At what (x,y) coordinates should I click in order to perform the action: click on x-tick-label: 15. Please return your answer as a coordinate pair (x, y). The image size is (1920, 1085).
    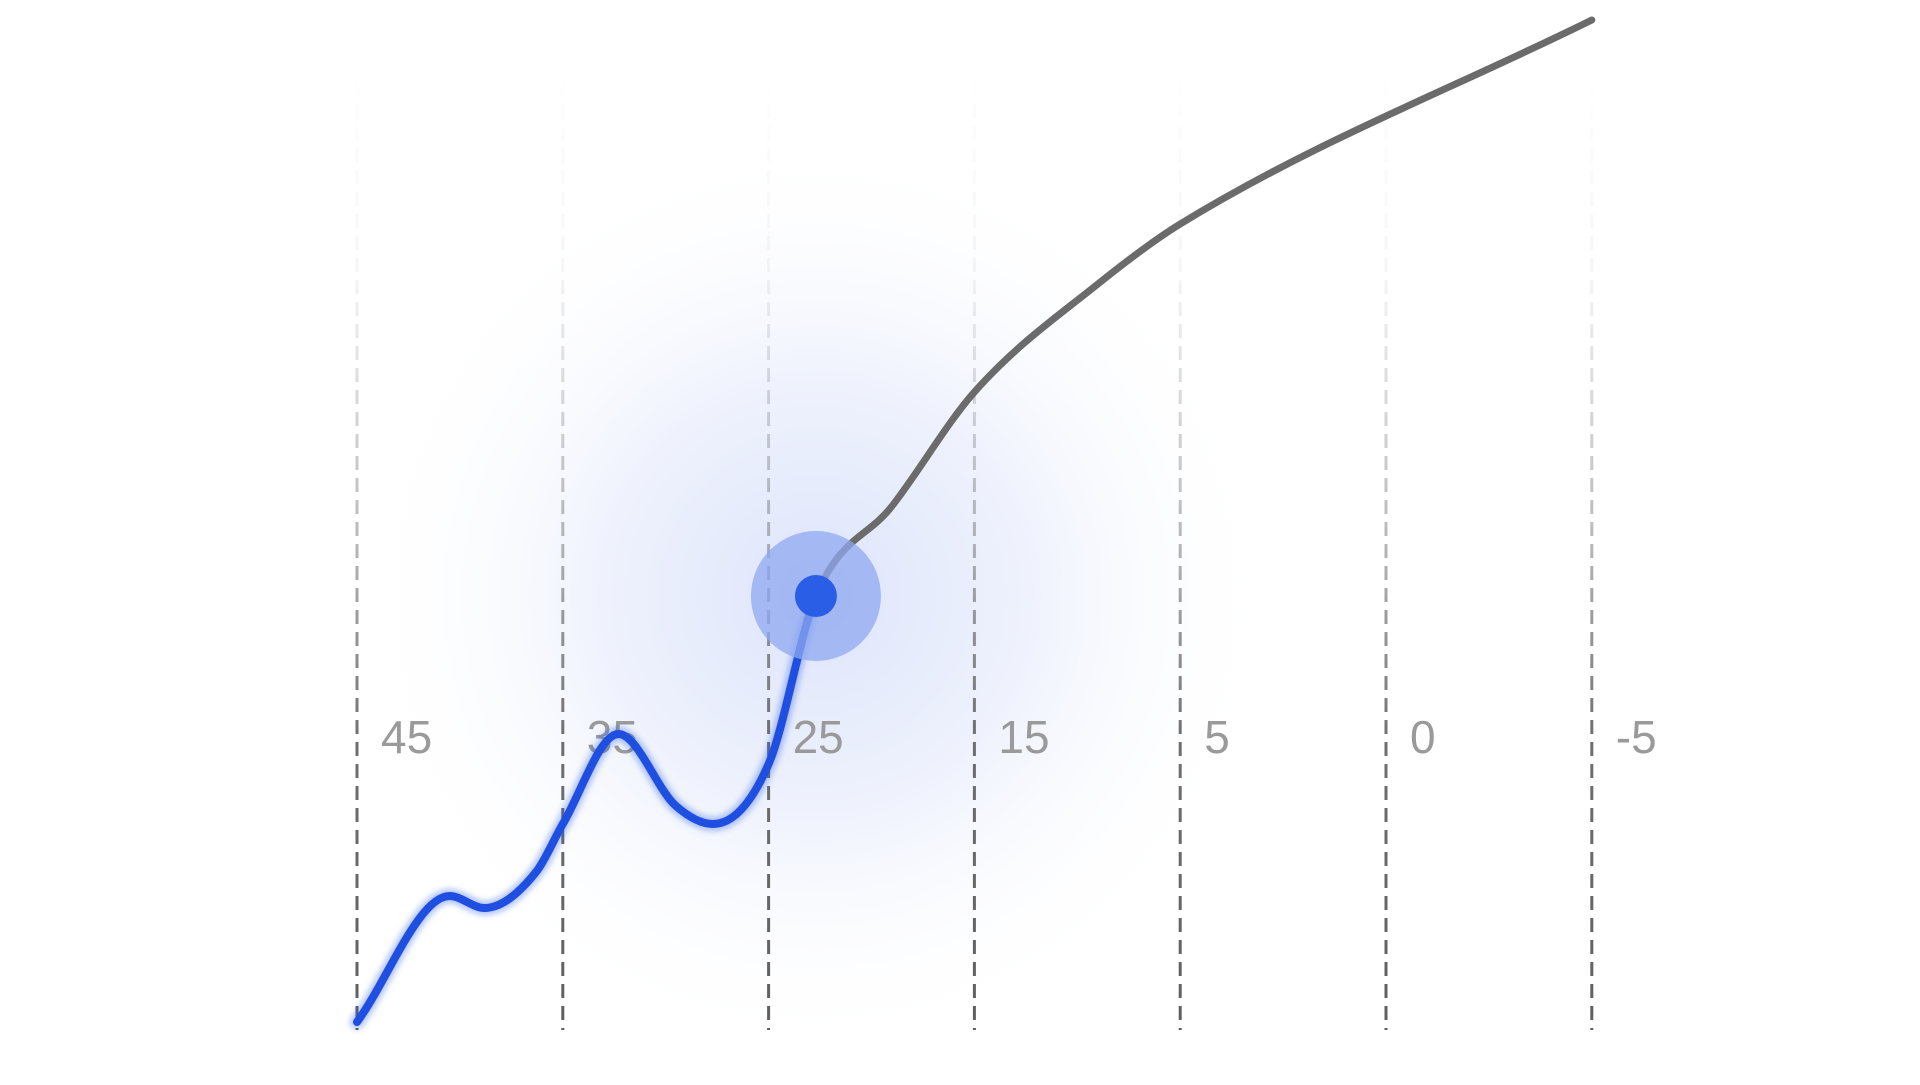
    Looking at the image, I should click on (1023, 737).